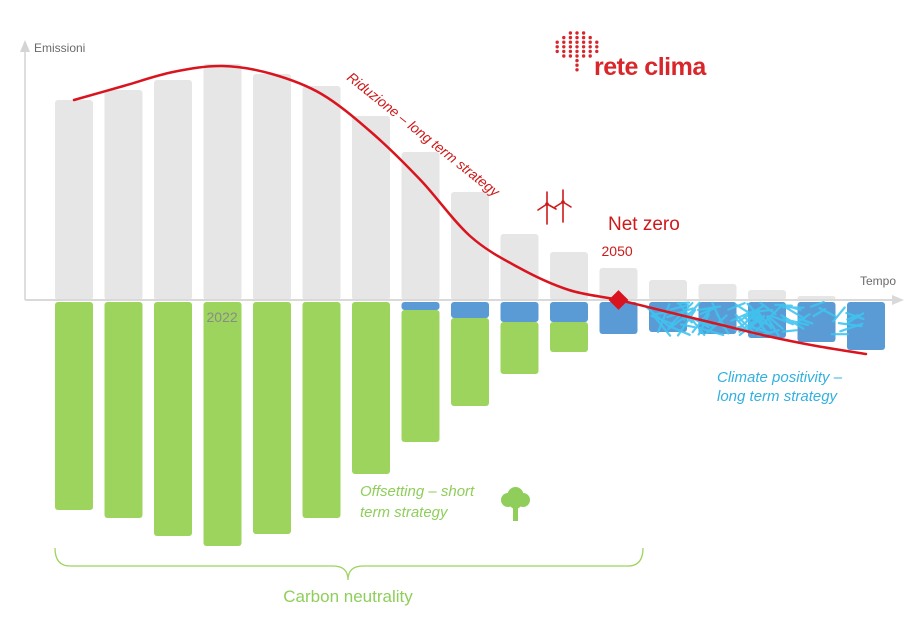 Image resolution: width=924 pixels, height=626 pixels. Describe the element at coordinates (348, 596) in the screenshot. I see `carbon-neutrality-label: Carbon neutrality` at that location.